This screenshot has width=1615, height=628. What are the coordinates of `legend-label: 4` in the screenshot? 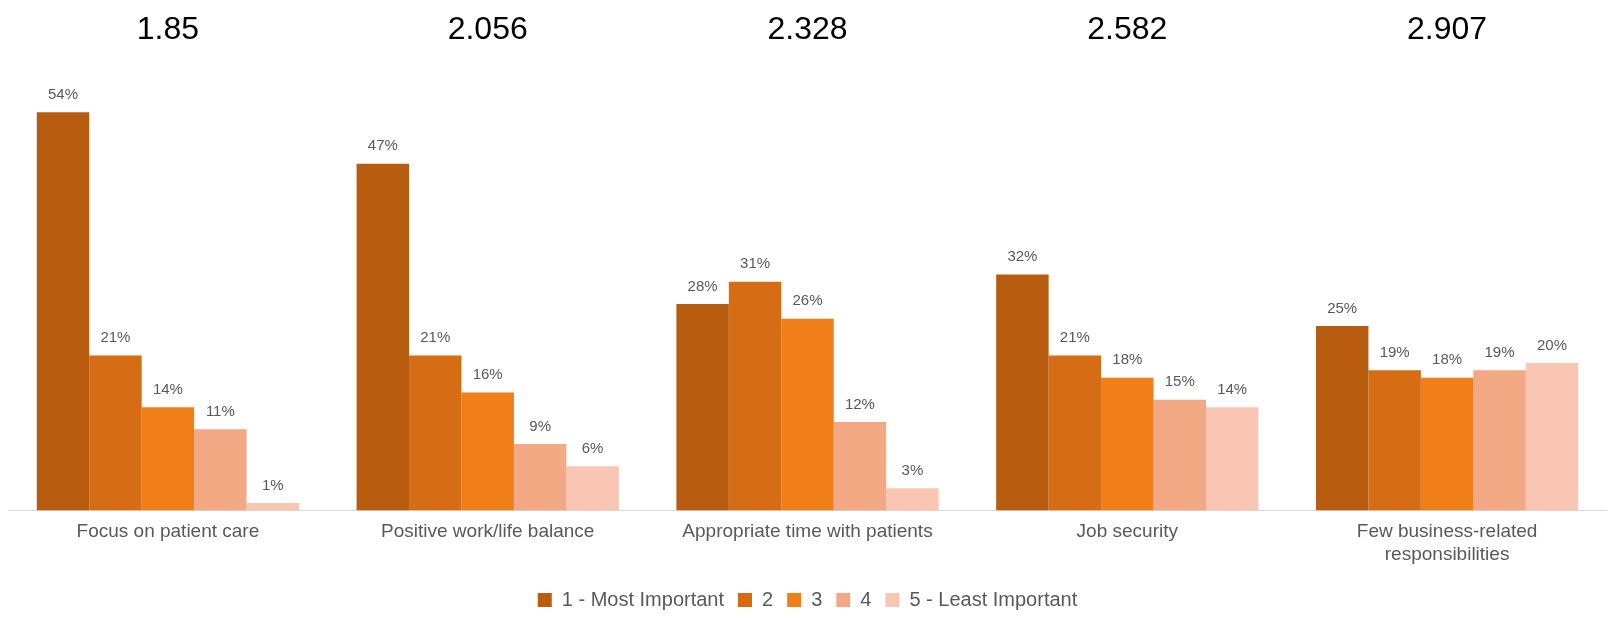 It's located at (866, 598).